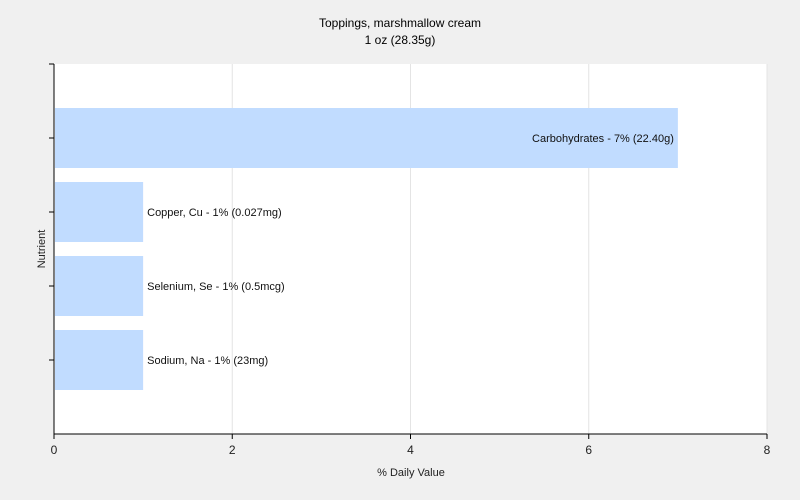 Image resolution: width=800 pixels, height=500 pixels. Describe the element at coordinates (216, 287) in the screenshot. I see `bar-label: Selenium, Se - 1% (0.5mcg)` at that location.